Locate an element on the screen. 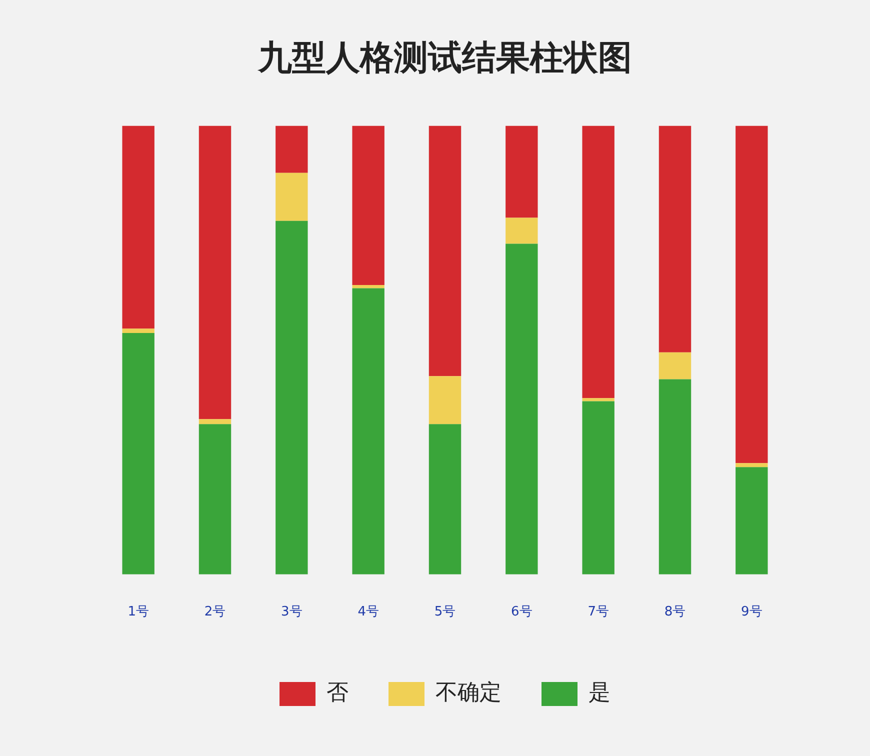 This screenshot has width=870, height=756. x-tick-label: 8号 is located at coordinates (675, 612).